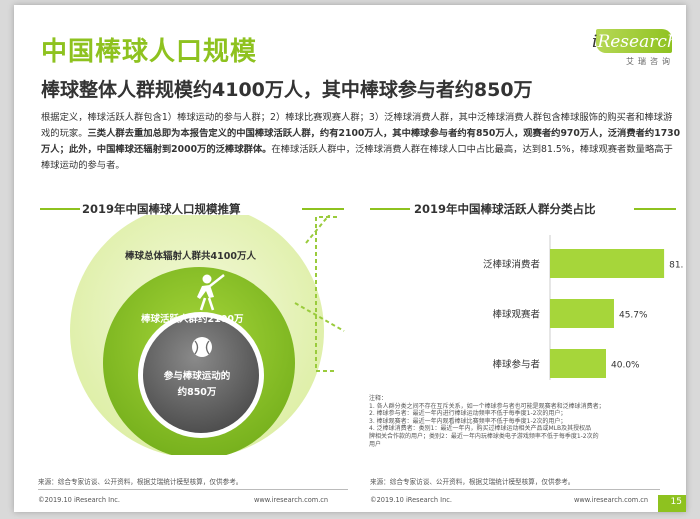  I want to click on inner-circle-label: 参与棒球运动的 约850万, so click(197, 384).